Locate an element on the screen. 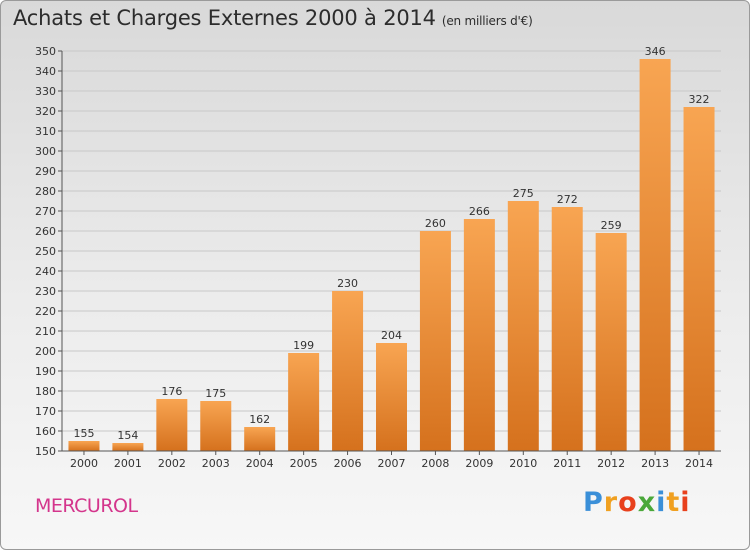  x-tick-label: 2000 is located at coordinates (84, 463).